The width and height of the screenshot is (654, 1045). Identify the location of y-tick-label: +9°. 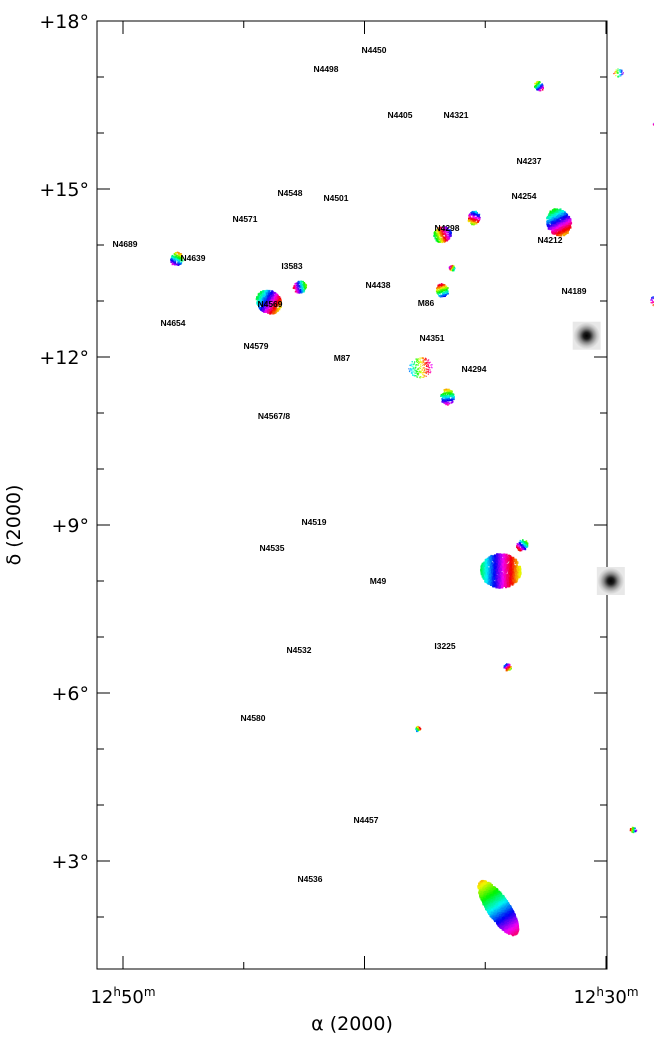
(70, 526).